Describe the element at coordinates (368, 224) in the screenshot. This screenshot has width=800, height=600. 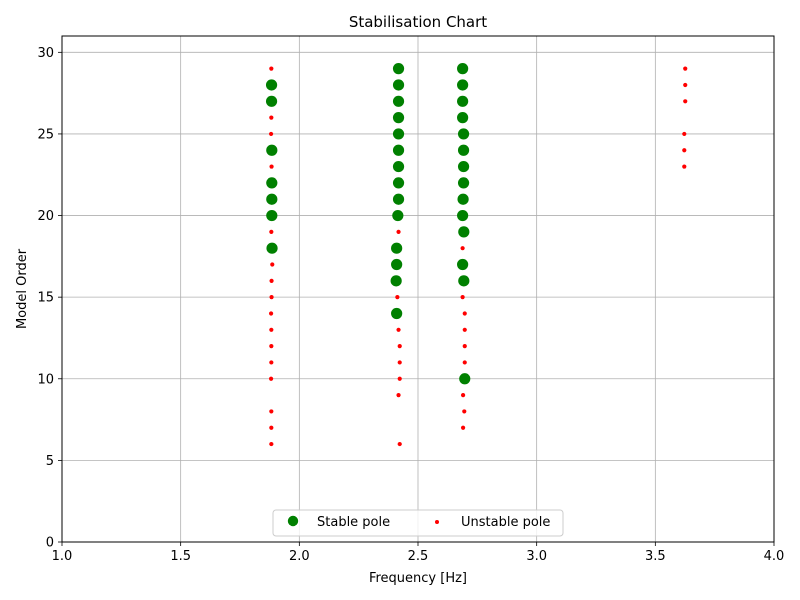
I see `stable-pole-series` at that location.